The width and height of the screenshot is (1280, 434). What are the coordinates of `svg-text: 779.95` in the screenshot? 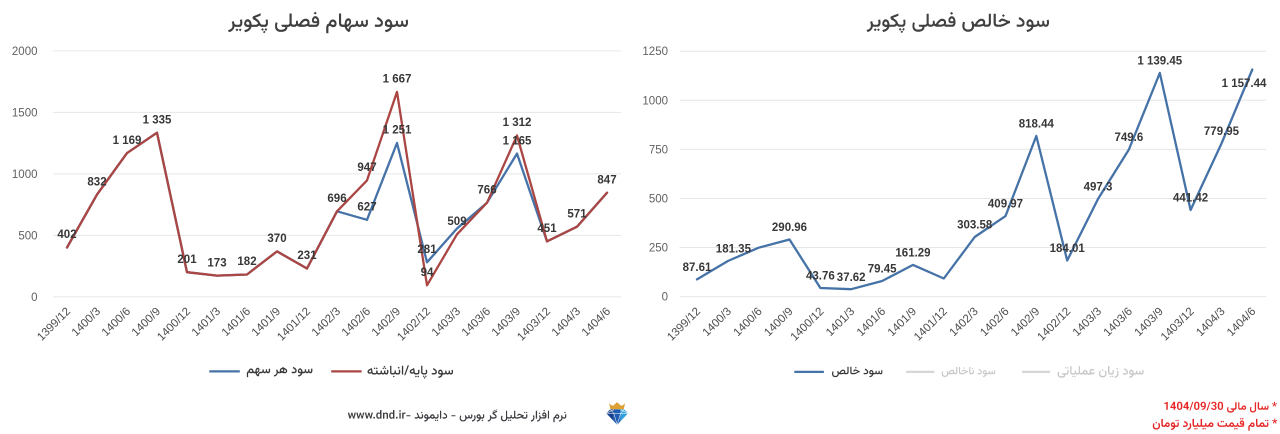 It's located at (1222, 132).